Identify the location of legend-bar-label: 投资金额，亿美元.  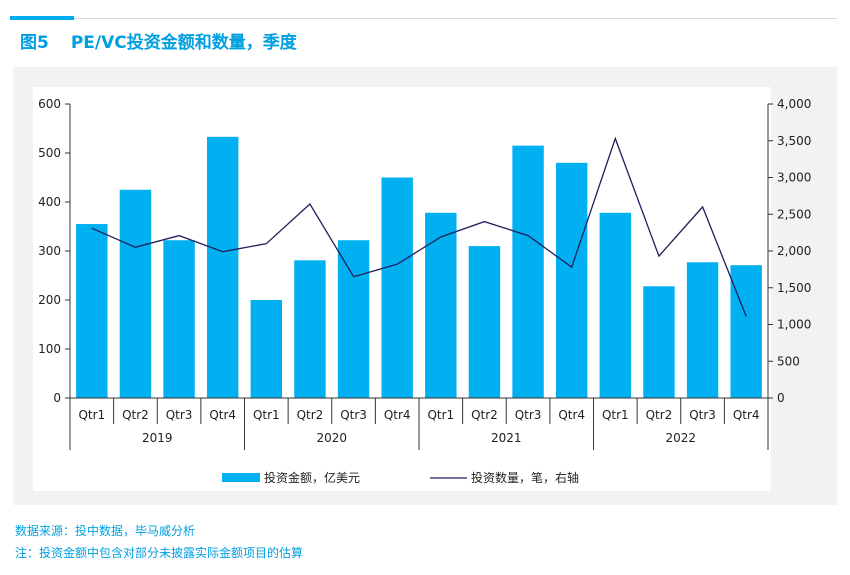
(312, 477).